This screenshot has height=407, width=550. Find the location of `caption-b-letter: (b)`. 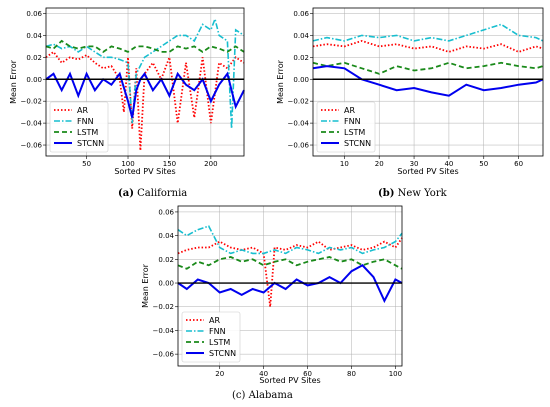

caption-b-letter: (b) is located at coordinates (386, 193).